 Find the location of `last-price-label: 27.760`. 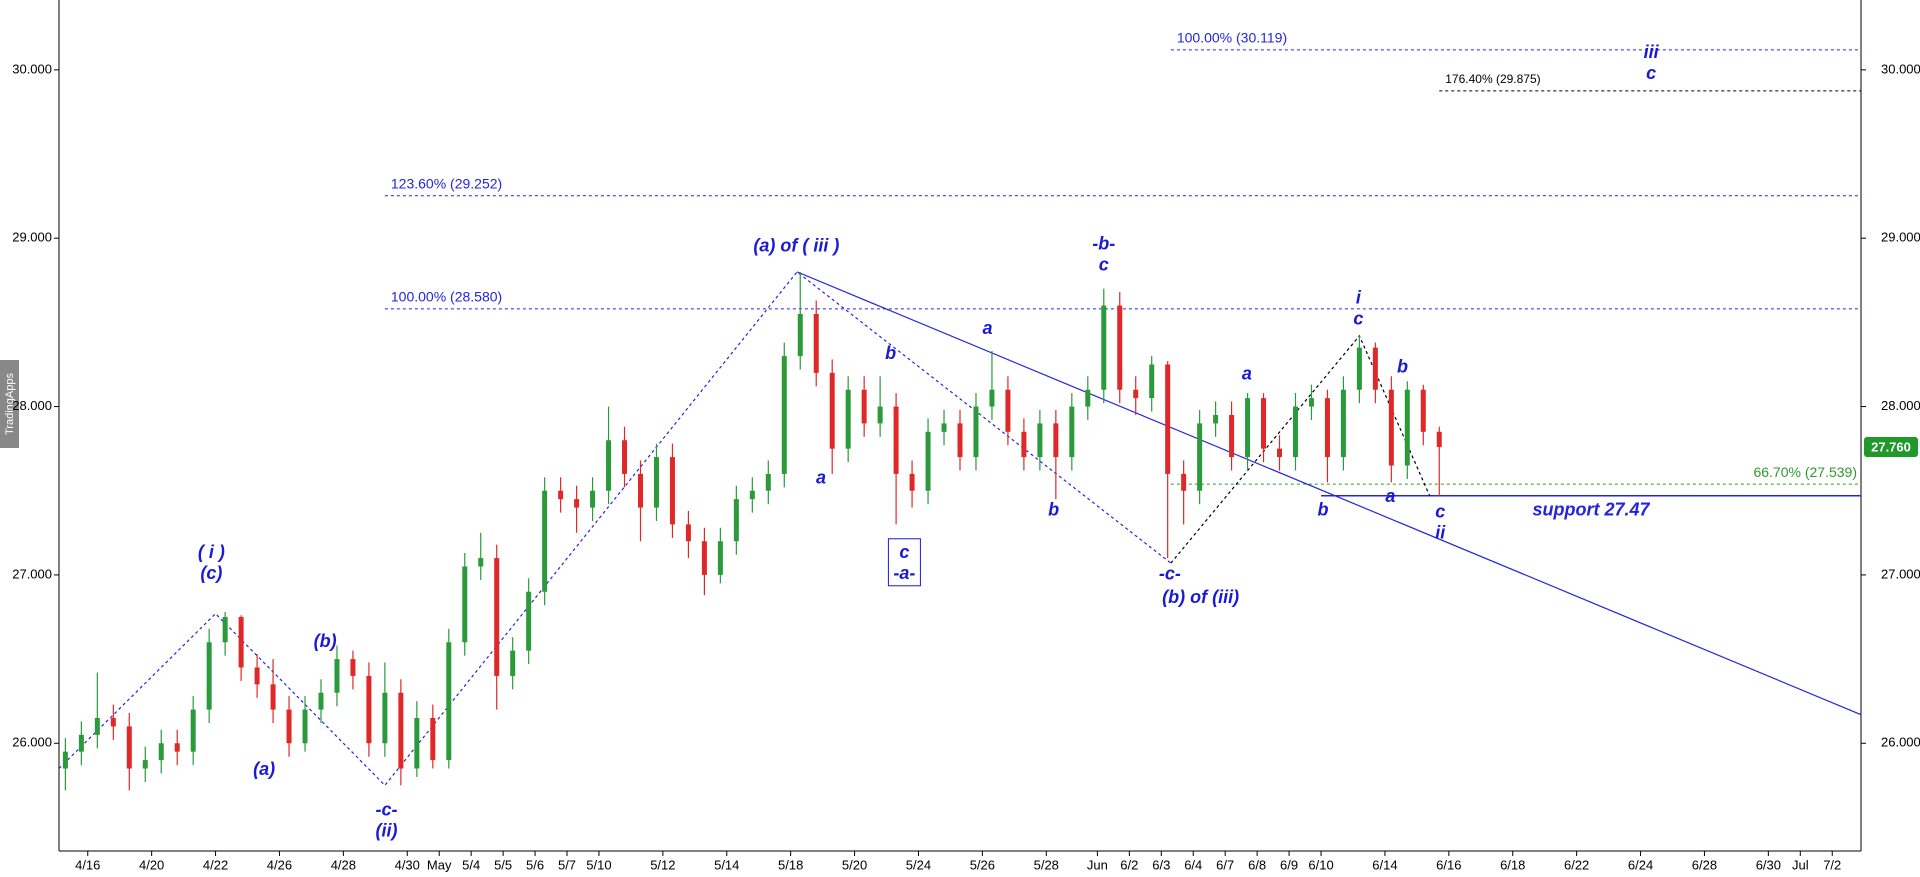

last-price-label: 27.760 is located at coordinates (1891, 446).